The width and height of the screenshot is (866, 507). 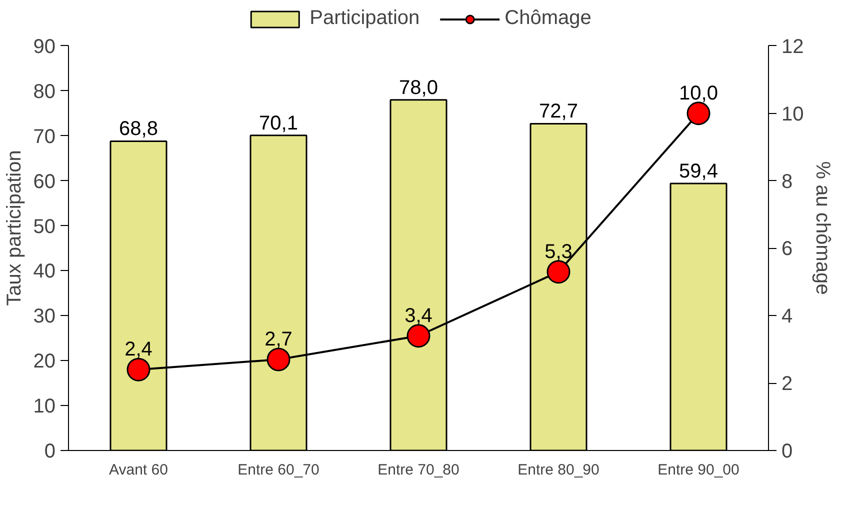 I want to click on y-tick-label: 20, so click(x=44, y=361).